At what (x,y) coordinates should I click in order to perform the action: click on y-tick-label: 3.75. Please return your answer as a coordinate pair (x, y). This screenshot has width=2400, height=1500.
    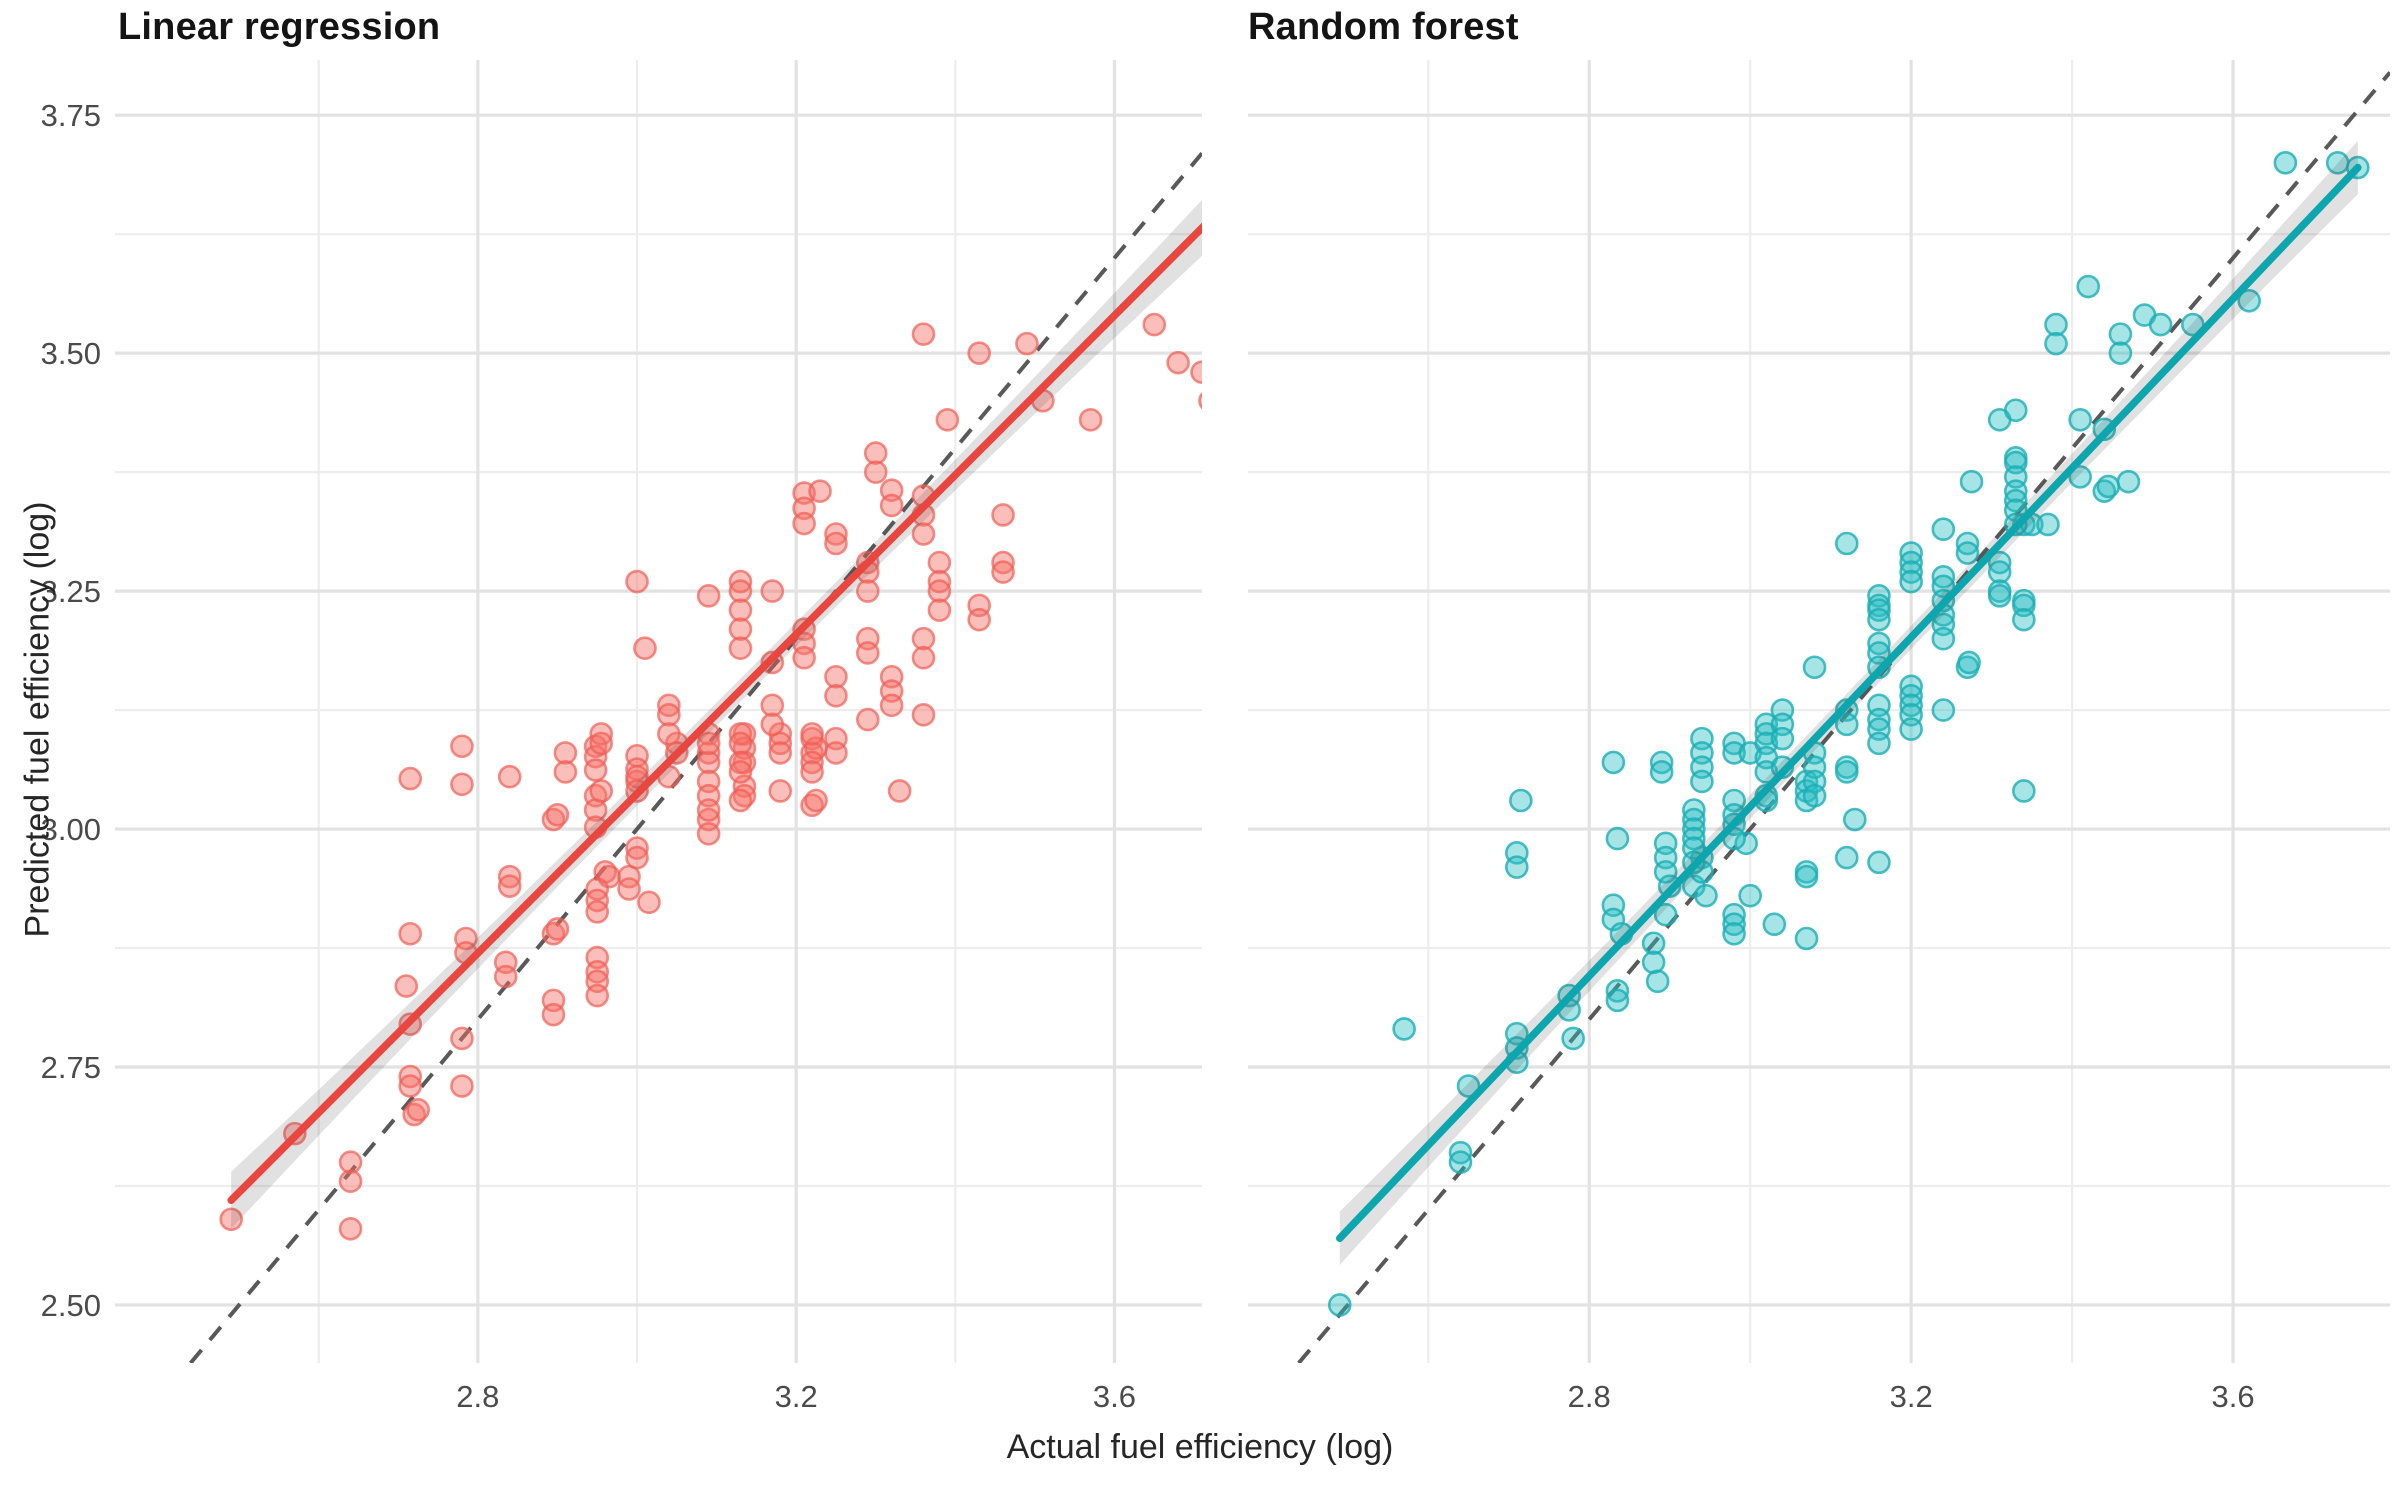
    Looking at the image, I should click on (71, 115).